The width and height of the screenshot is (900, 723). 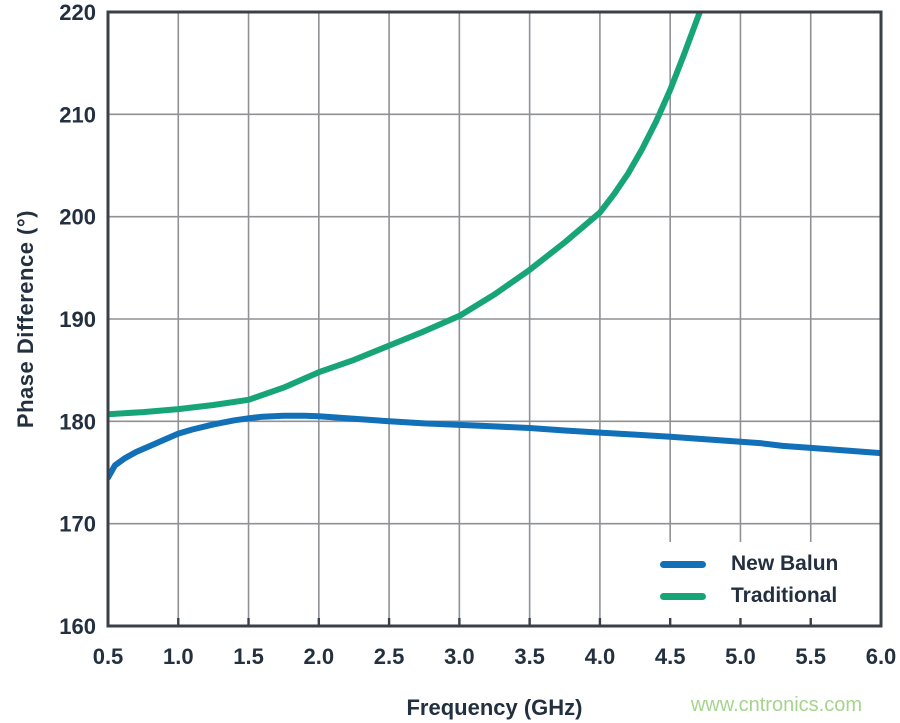 I want to click on y-axis-title-wrap: Phase Difference (°), so click(x=26, y=319).